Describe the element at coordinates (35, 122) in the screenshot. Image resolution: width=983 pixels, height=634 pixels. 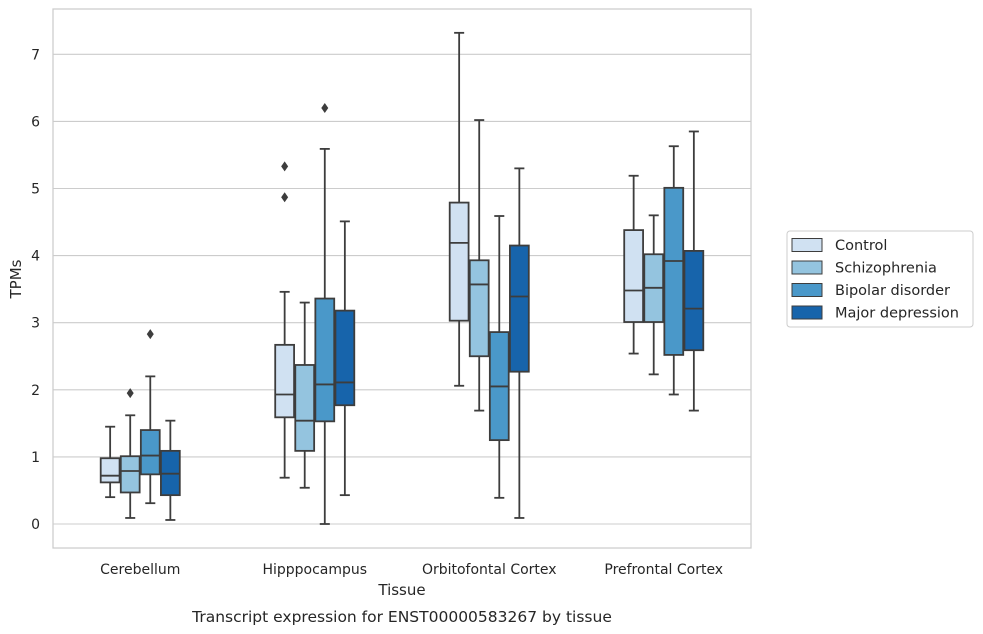
I see `y-tick-label: 6` at that location.